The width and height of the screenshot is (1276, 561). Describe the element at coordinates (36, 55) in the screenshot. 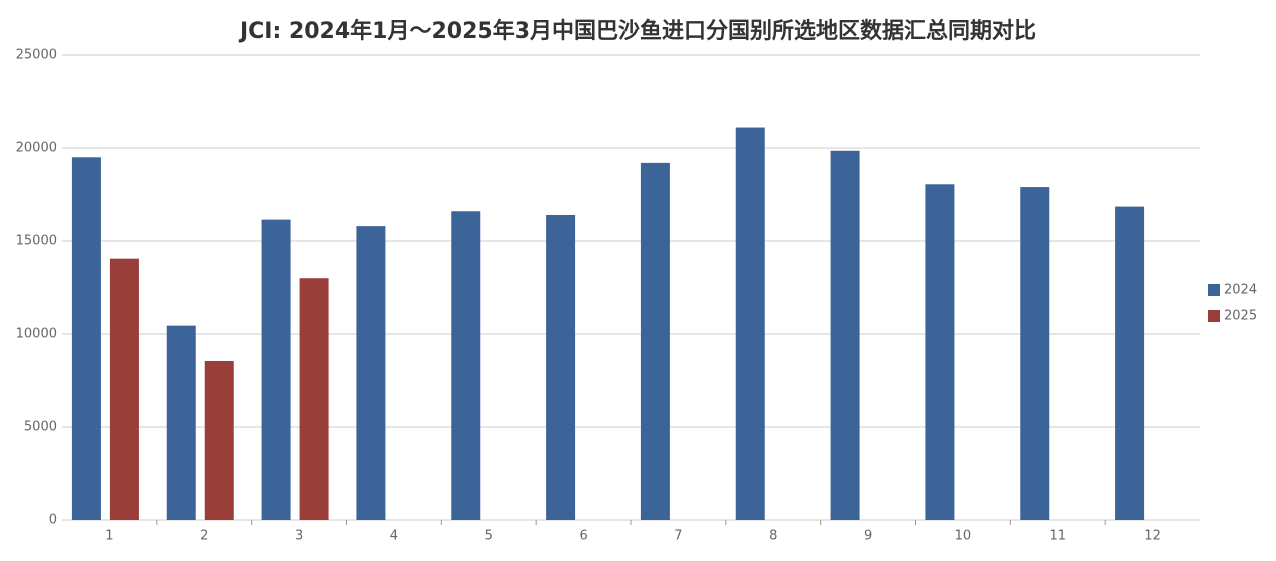

I see `y-tick-label: 25000` at that location.